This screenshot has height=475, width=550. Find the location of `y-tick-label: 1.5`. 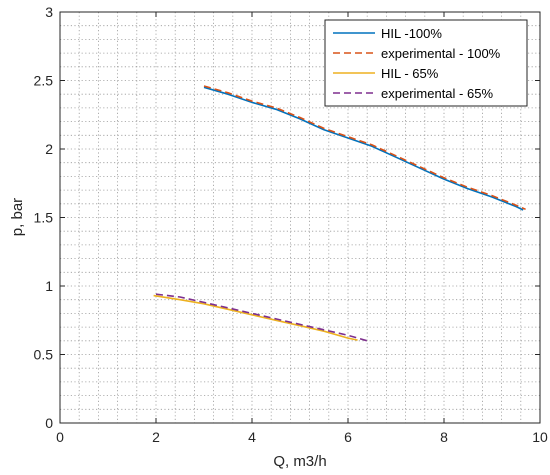

y-tick-label: 1.5 is located at coordinates (44, 218).